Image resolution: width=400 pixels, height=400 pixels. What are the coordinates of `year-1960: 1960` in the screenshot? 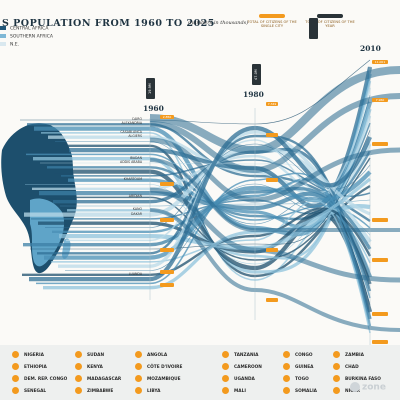 It's located at (153, 108).